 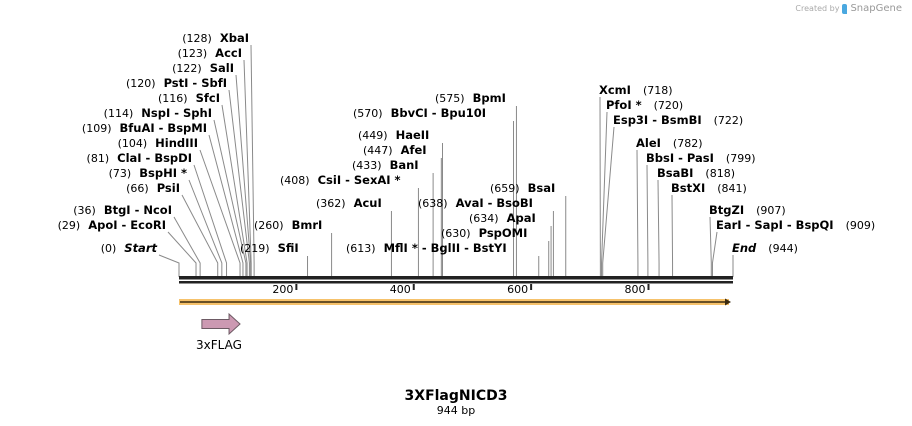 I want to click on site-position: (659), so click(x=505, y=188).